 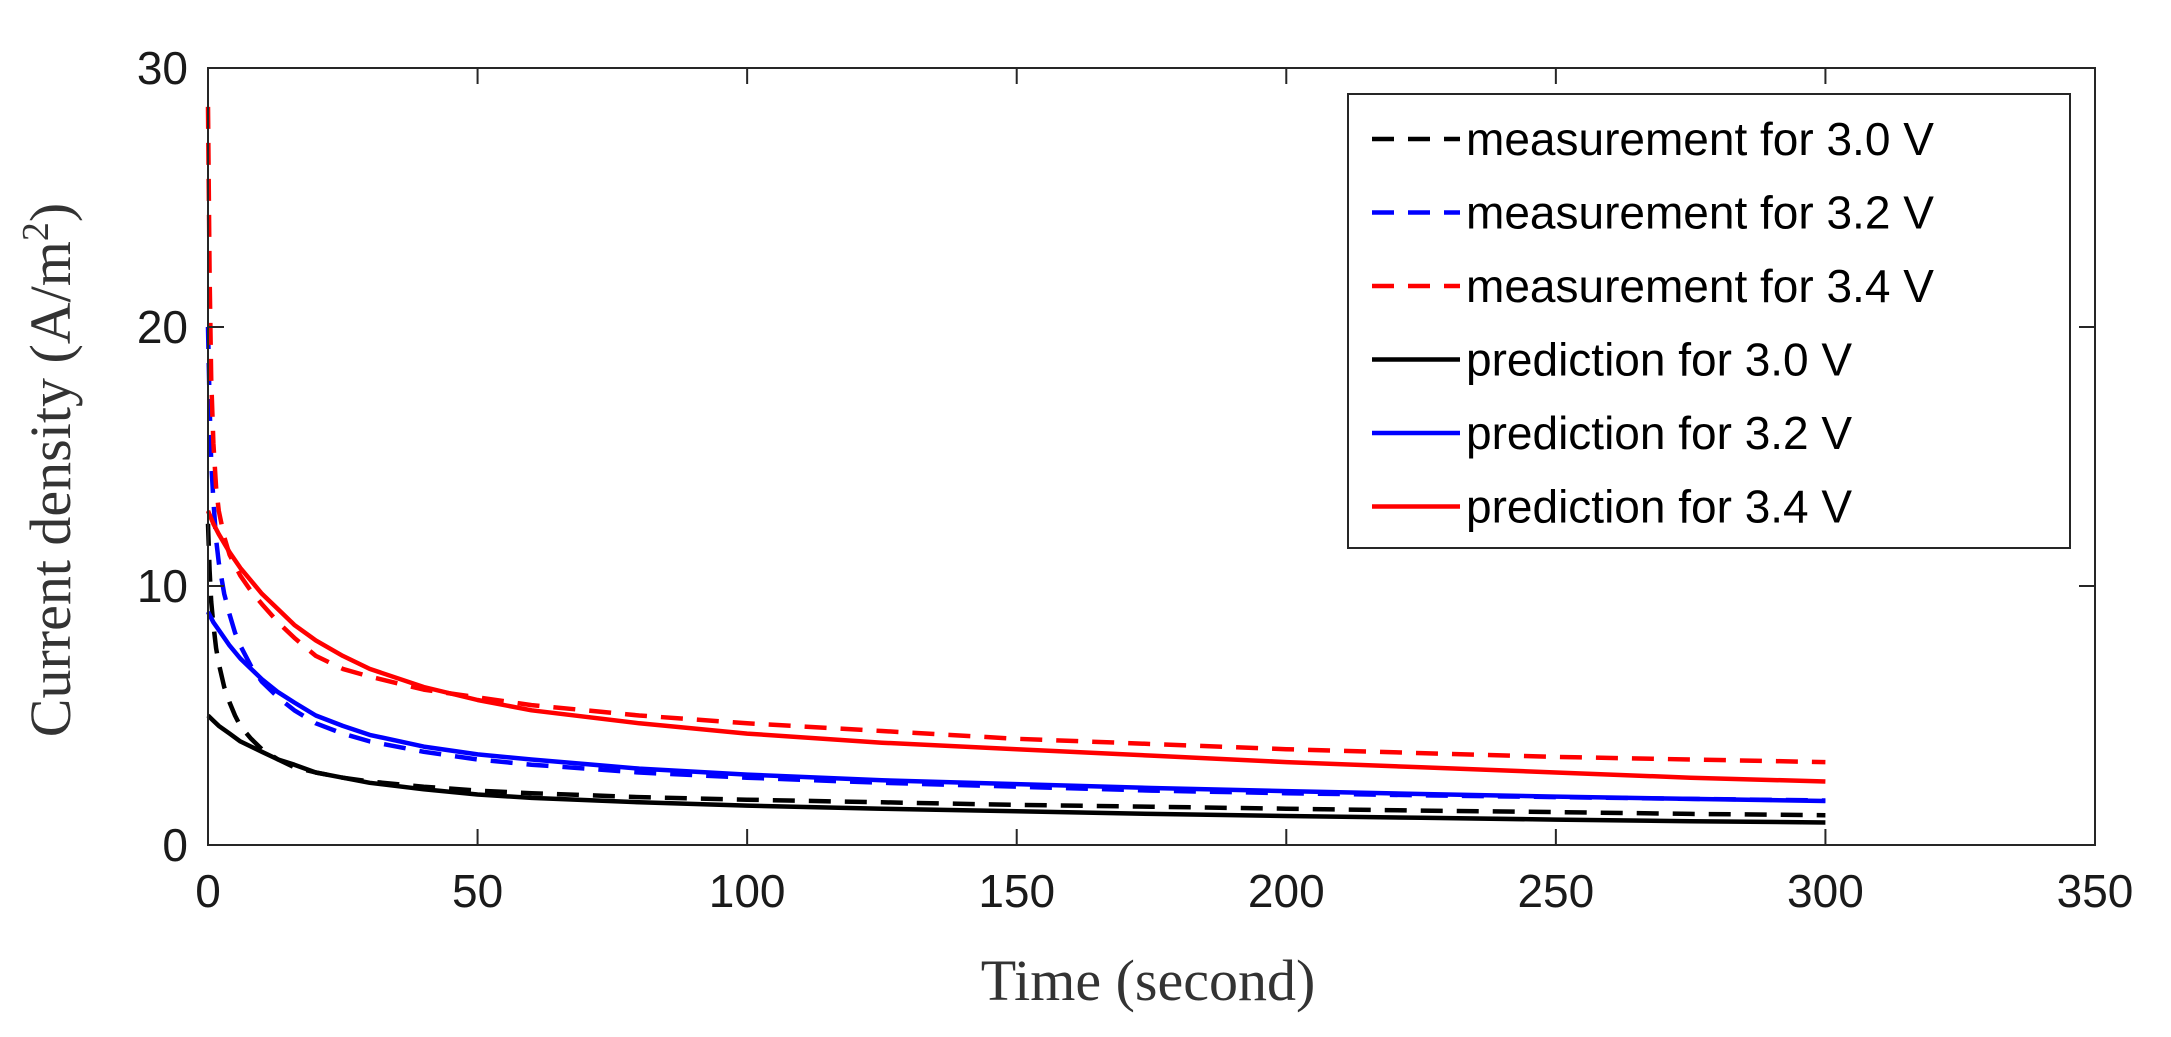 What do you see at coordinates (1016, 891) in the screenshot?
I see `x-tick-label: 150` at bounding box center [1016, 891].